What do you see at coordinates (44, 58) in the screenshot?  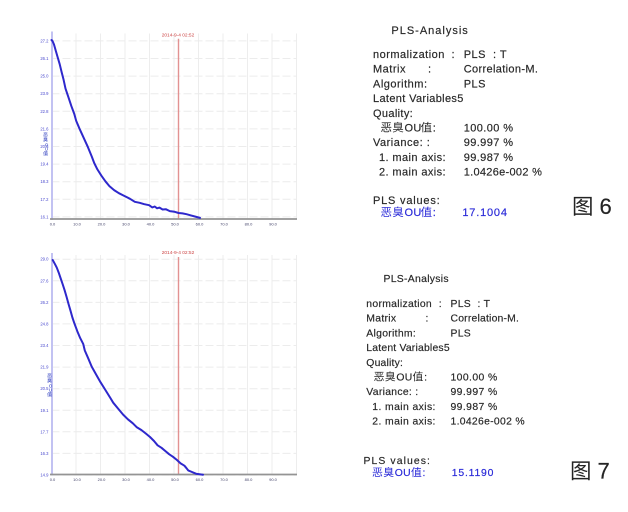 I see `svg-text: 26.1` at bounding box center [44, 58].